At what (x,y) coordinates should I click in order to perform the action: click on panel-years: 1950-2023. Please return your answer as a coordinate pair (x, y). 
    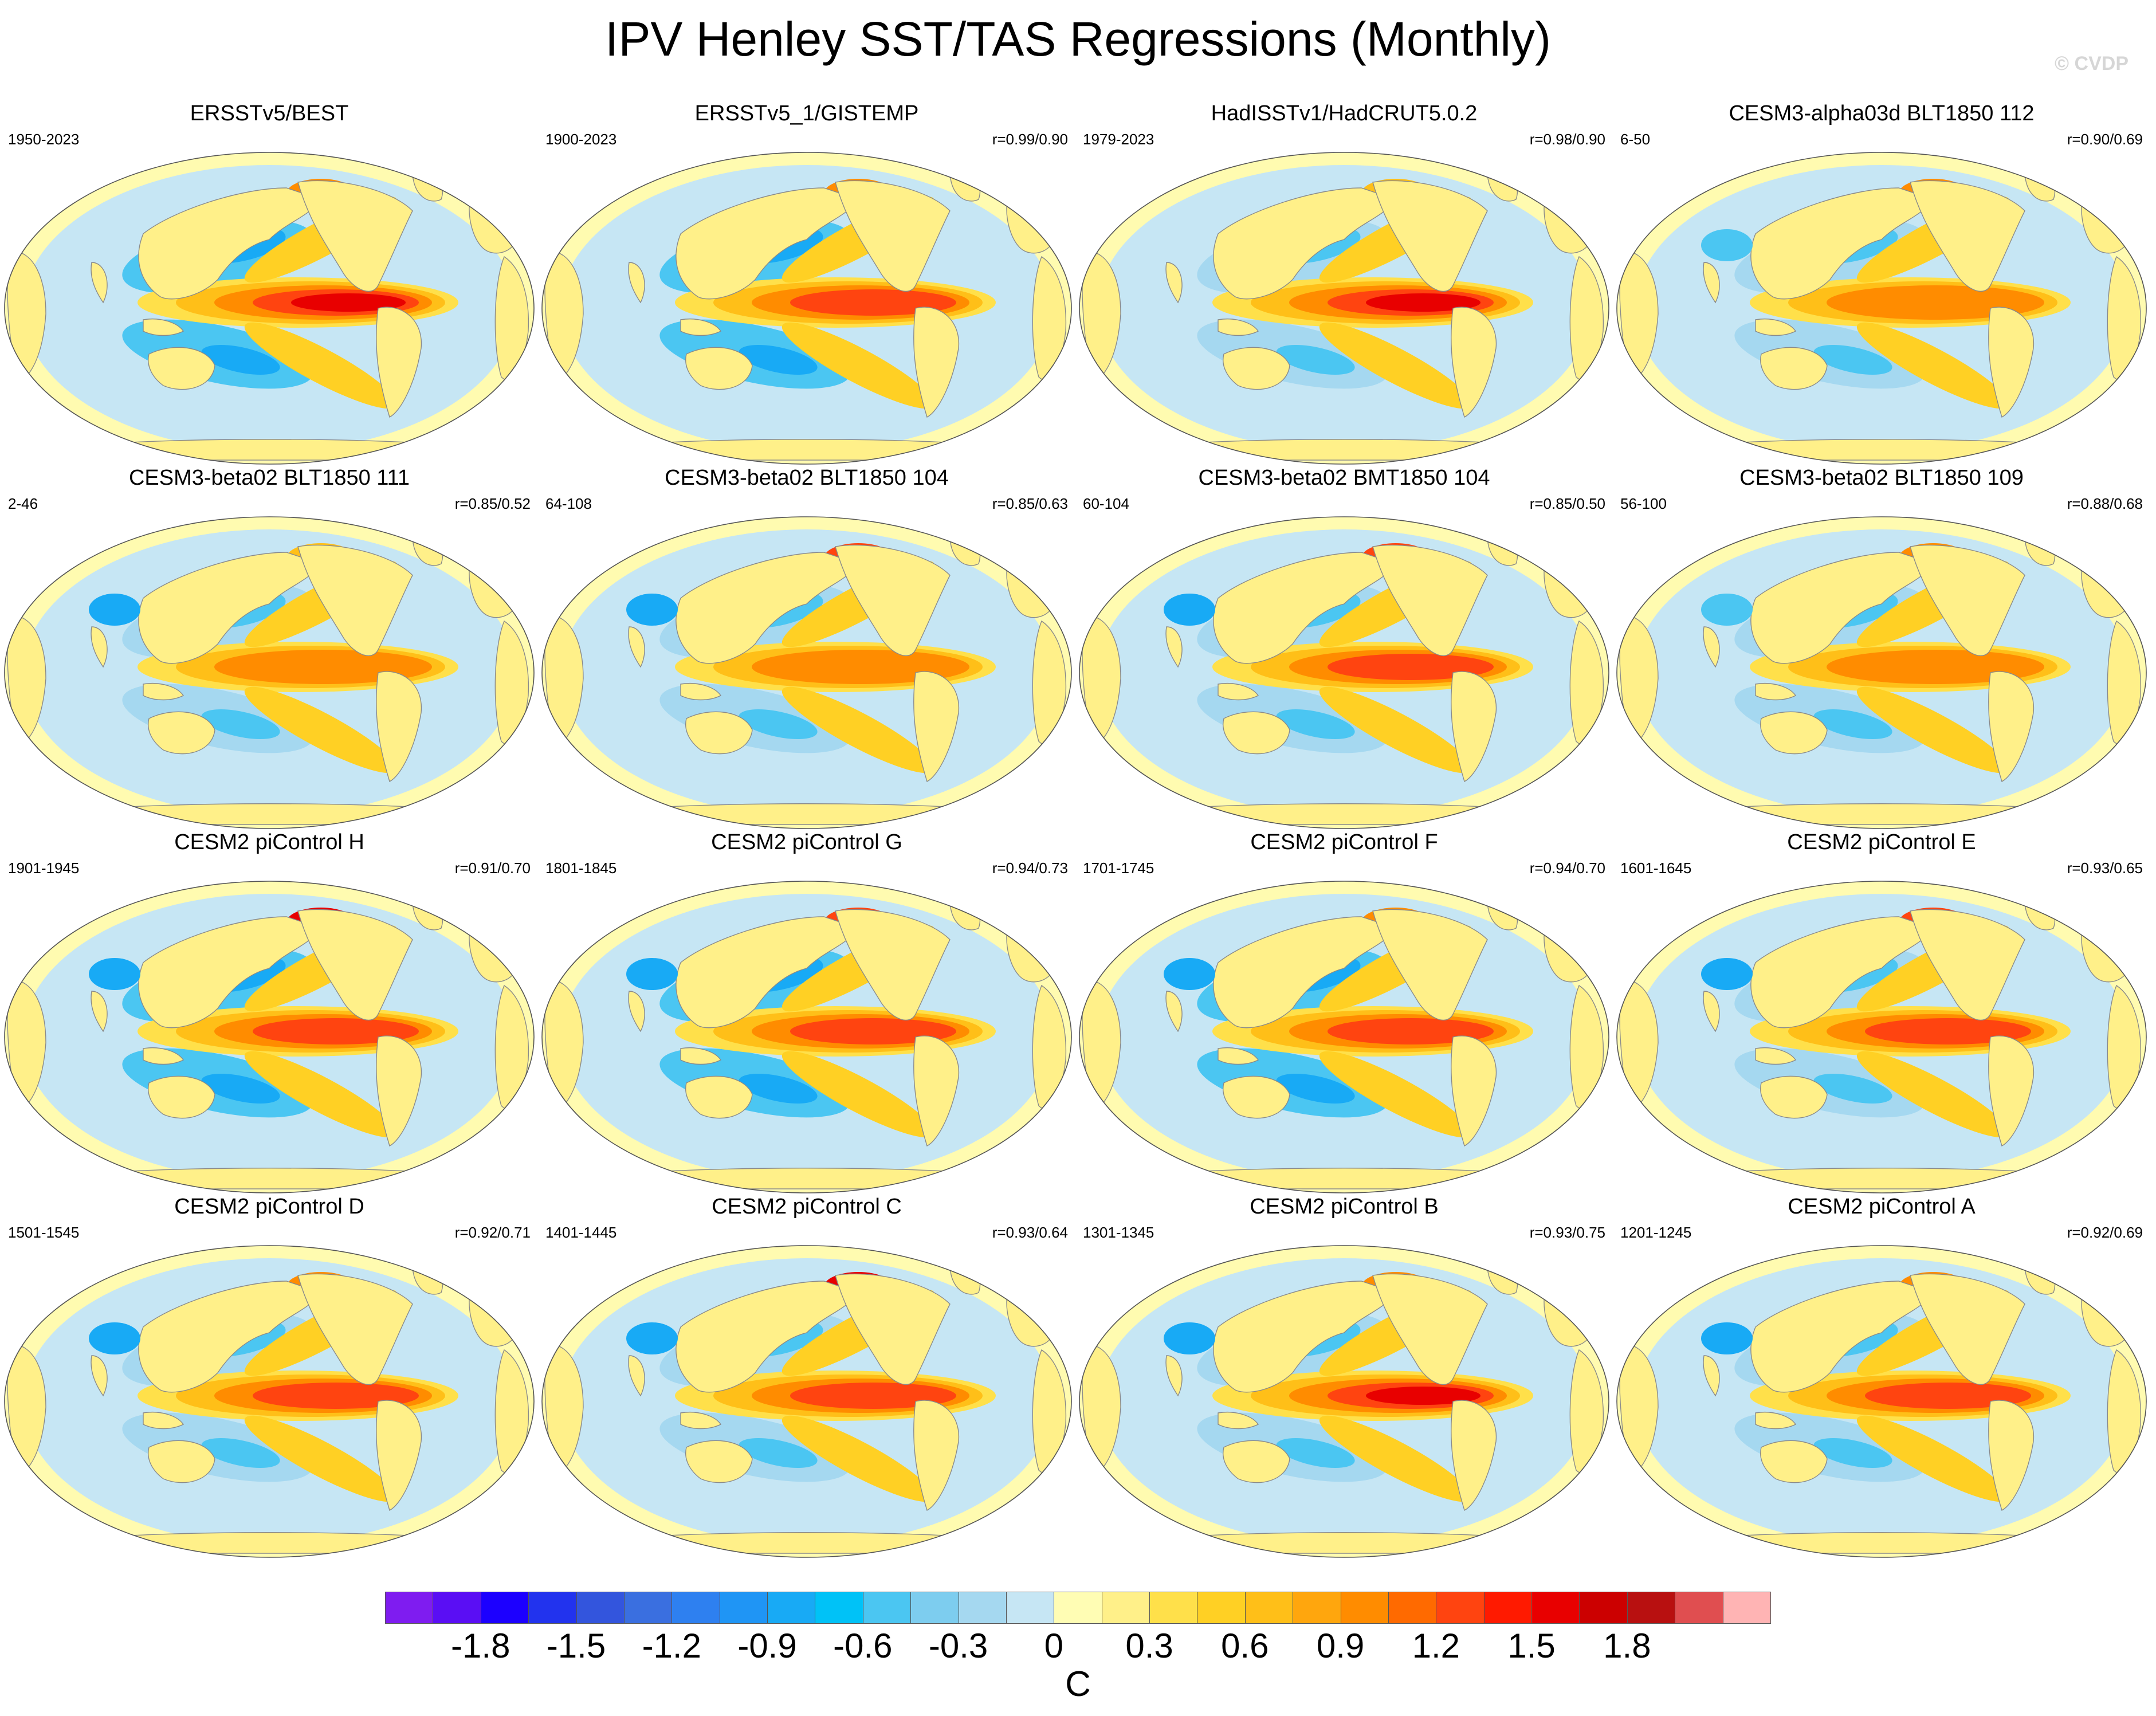
    Looking at the image, I should click on (44, 139).